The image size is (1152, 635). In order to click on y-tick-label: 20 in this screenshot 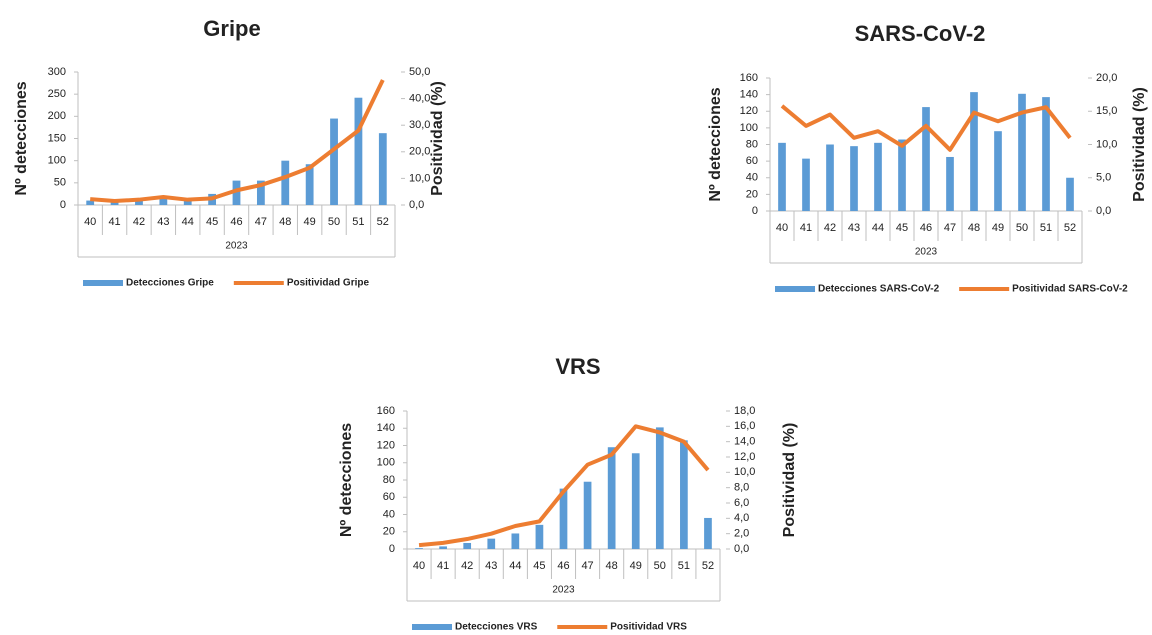, I will do `click(389, 532)`.